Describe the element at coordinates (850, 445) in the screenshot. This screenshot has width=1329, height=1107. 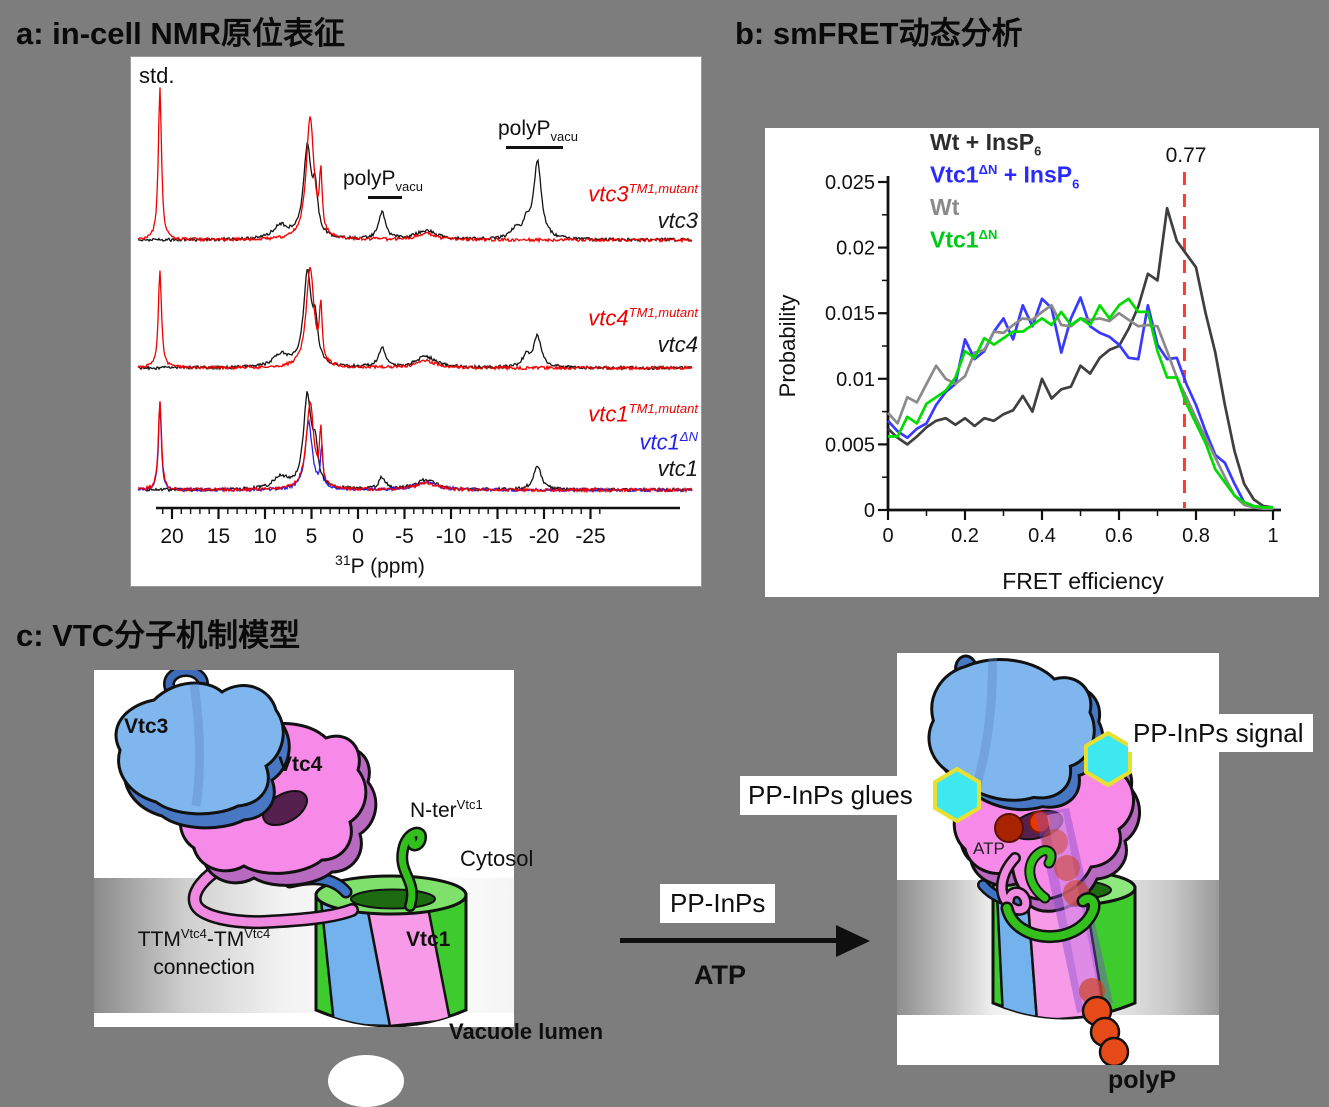
I see `svg-text: 0.005` at that location.